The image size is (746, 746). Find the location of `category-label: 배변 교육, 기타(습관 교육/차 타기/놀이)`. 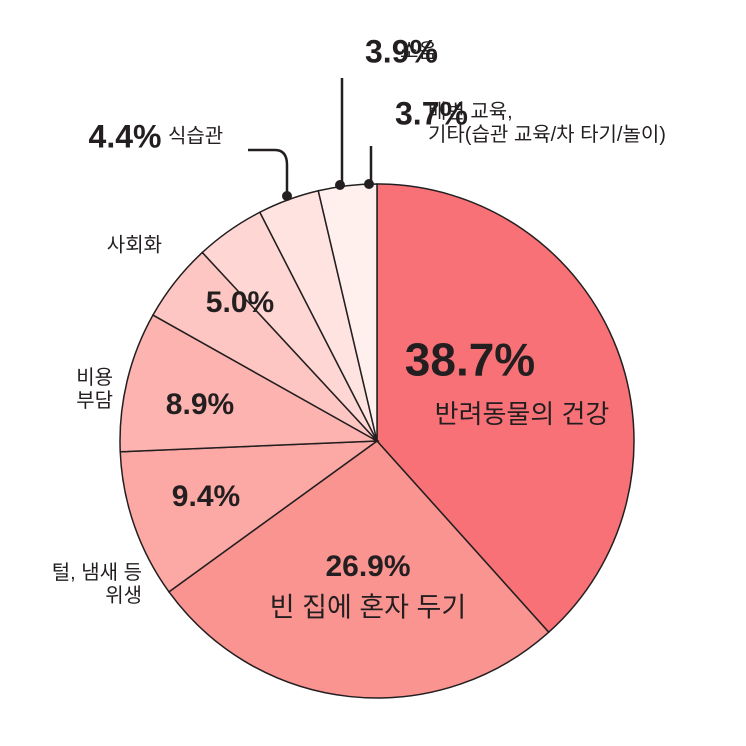

category-label: 배변 교육, 기타(습관 교육/차 타기/놀이) is located at coordinates (547, 123).